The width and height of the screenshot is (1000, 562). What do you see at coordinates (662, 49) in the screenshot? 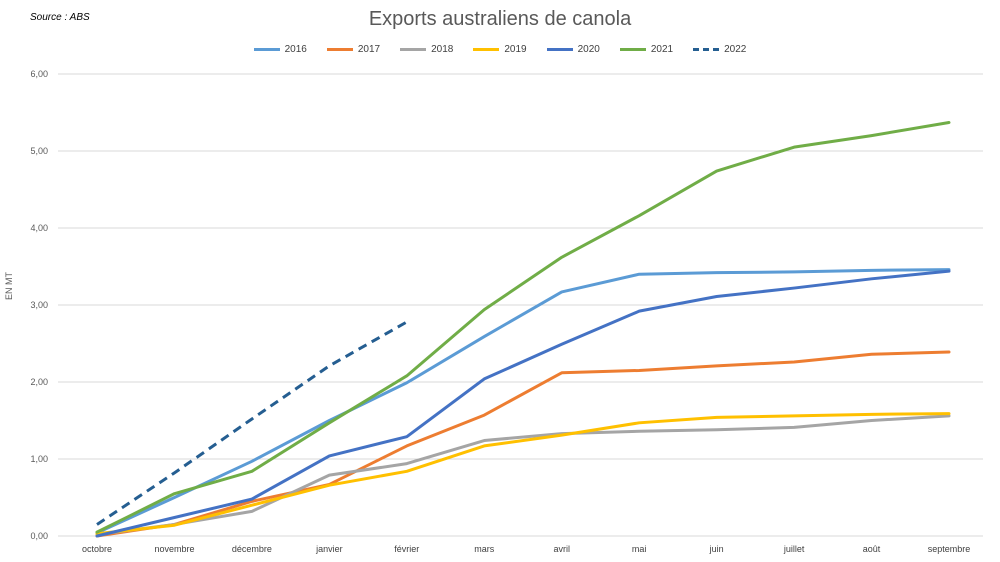
I see `legend-label: 2021` at bounding box center [662, 49].